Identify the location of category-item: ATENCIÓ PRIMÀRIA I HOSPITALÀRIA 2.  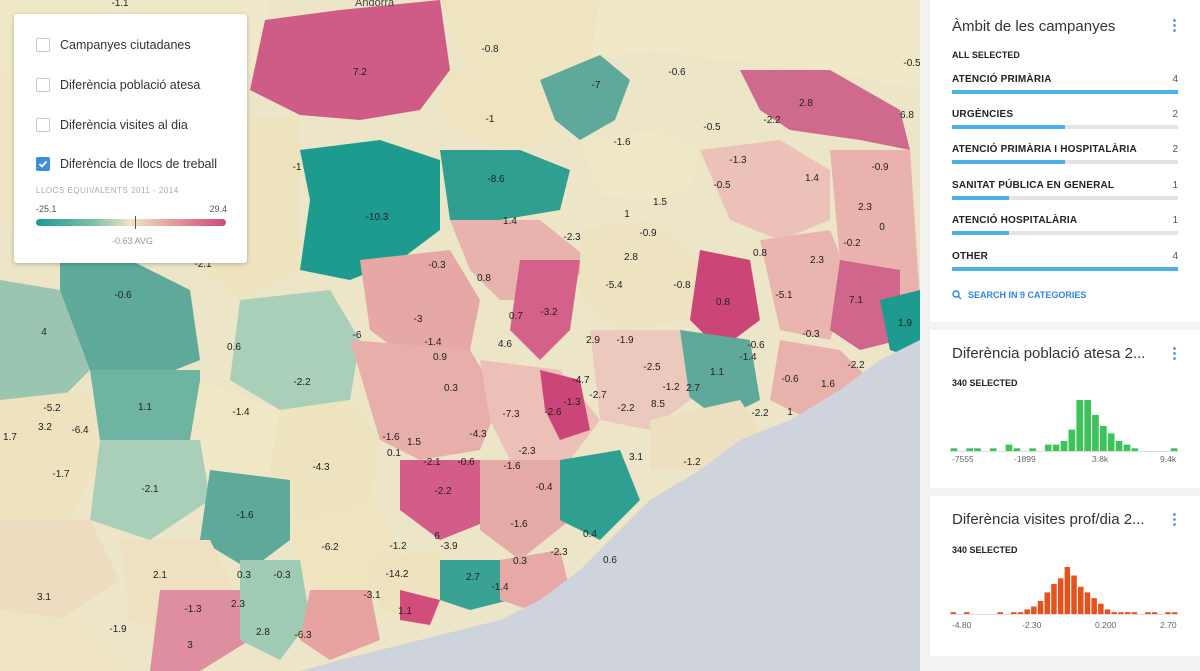
(1065, 161).